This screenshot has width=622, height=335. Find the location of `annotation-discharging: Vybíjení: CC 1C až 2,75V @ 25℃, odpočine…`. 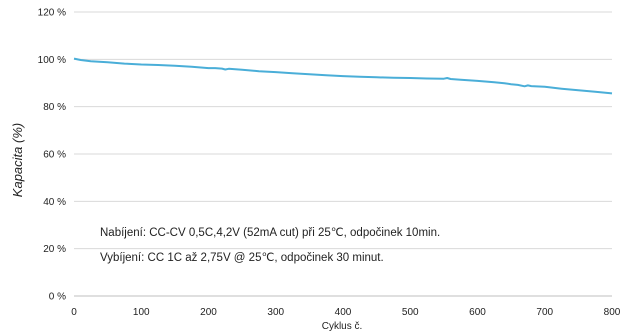

annotation-discharging: Vybíjení: CC 1C až 2,75V @ 25℃, odpočine… is located at coordinates (242, 258).